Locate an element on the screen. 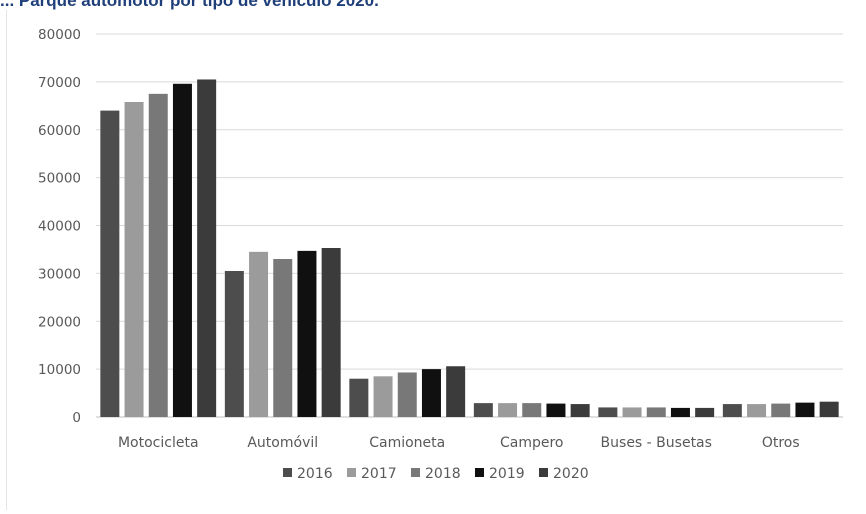 Image resolution: width=866 pixels, height=514 pixels. legend-label: 2016 is located at coordinates (315, 474).